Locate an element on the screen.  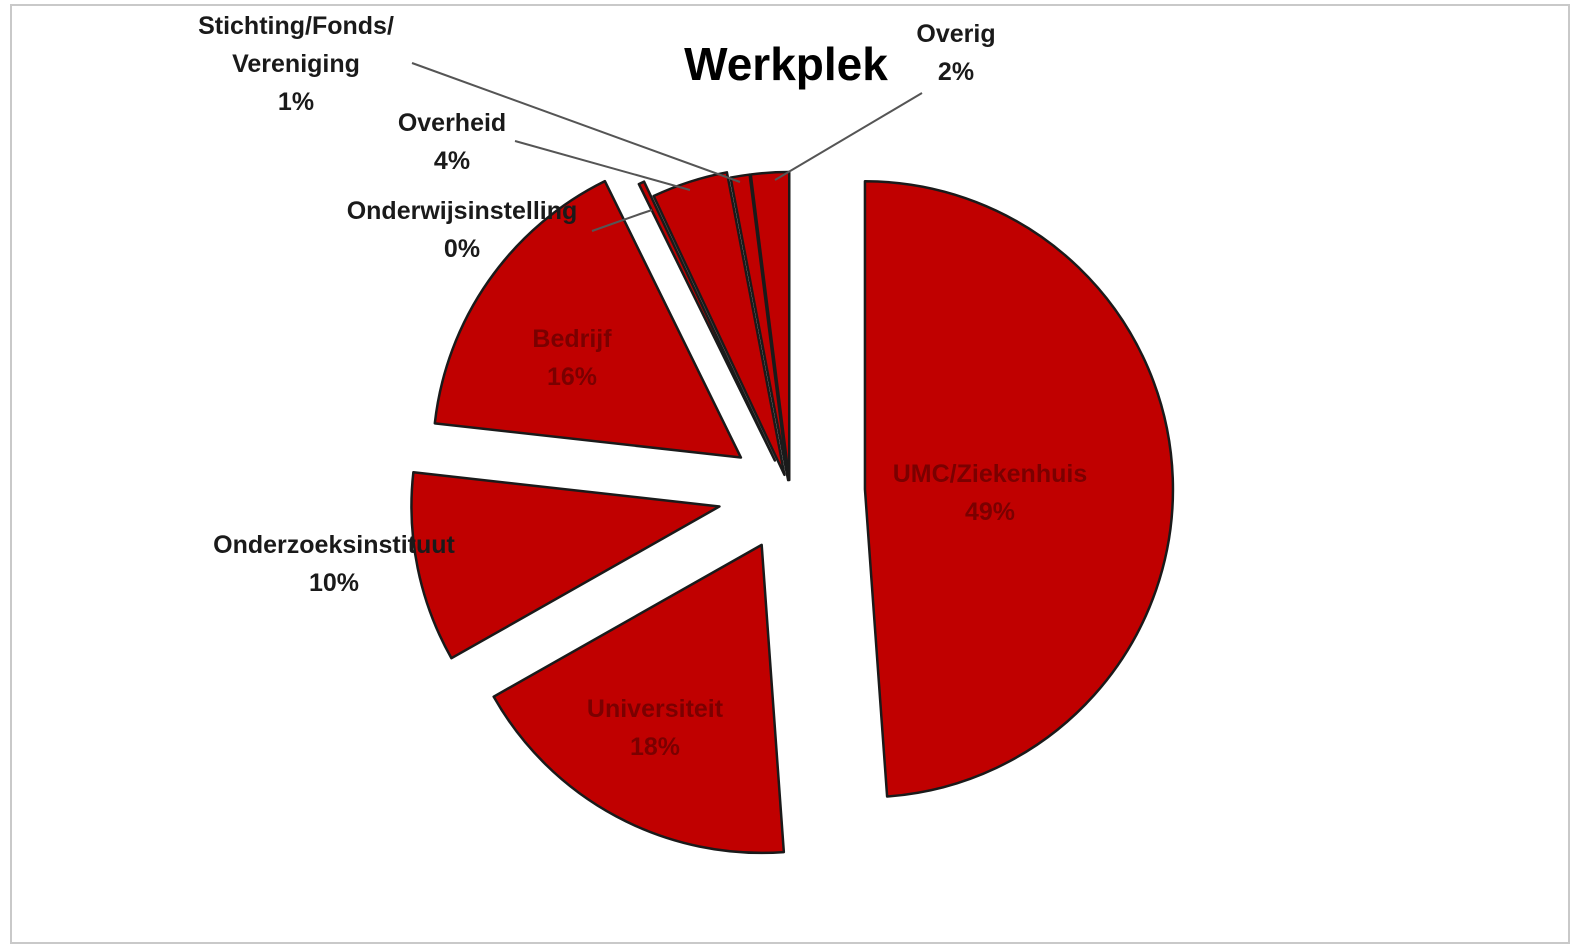
data-label-stichting-fonds-vereniging-name: Vereniging is located at coordinates (296, 64).